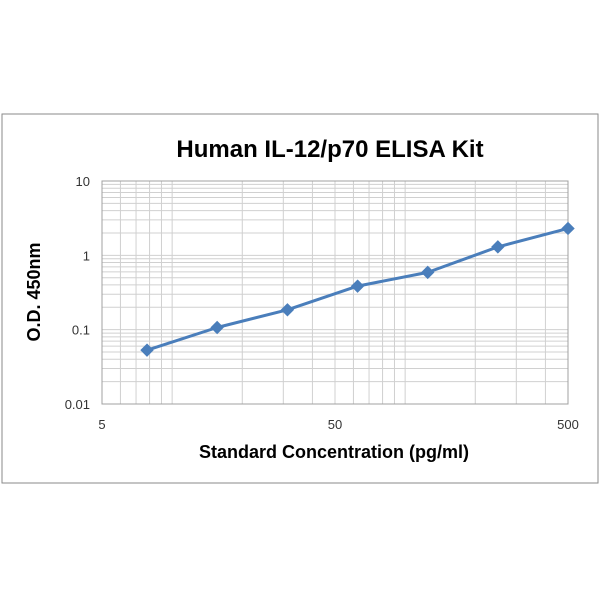 The image size is (600, 600). Describe the element at coordinates (568, 424) in the screenshot. I see `x-tick-label: 500` at that location.